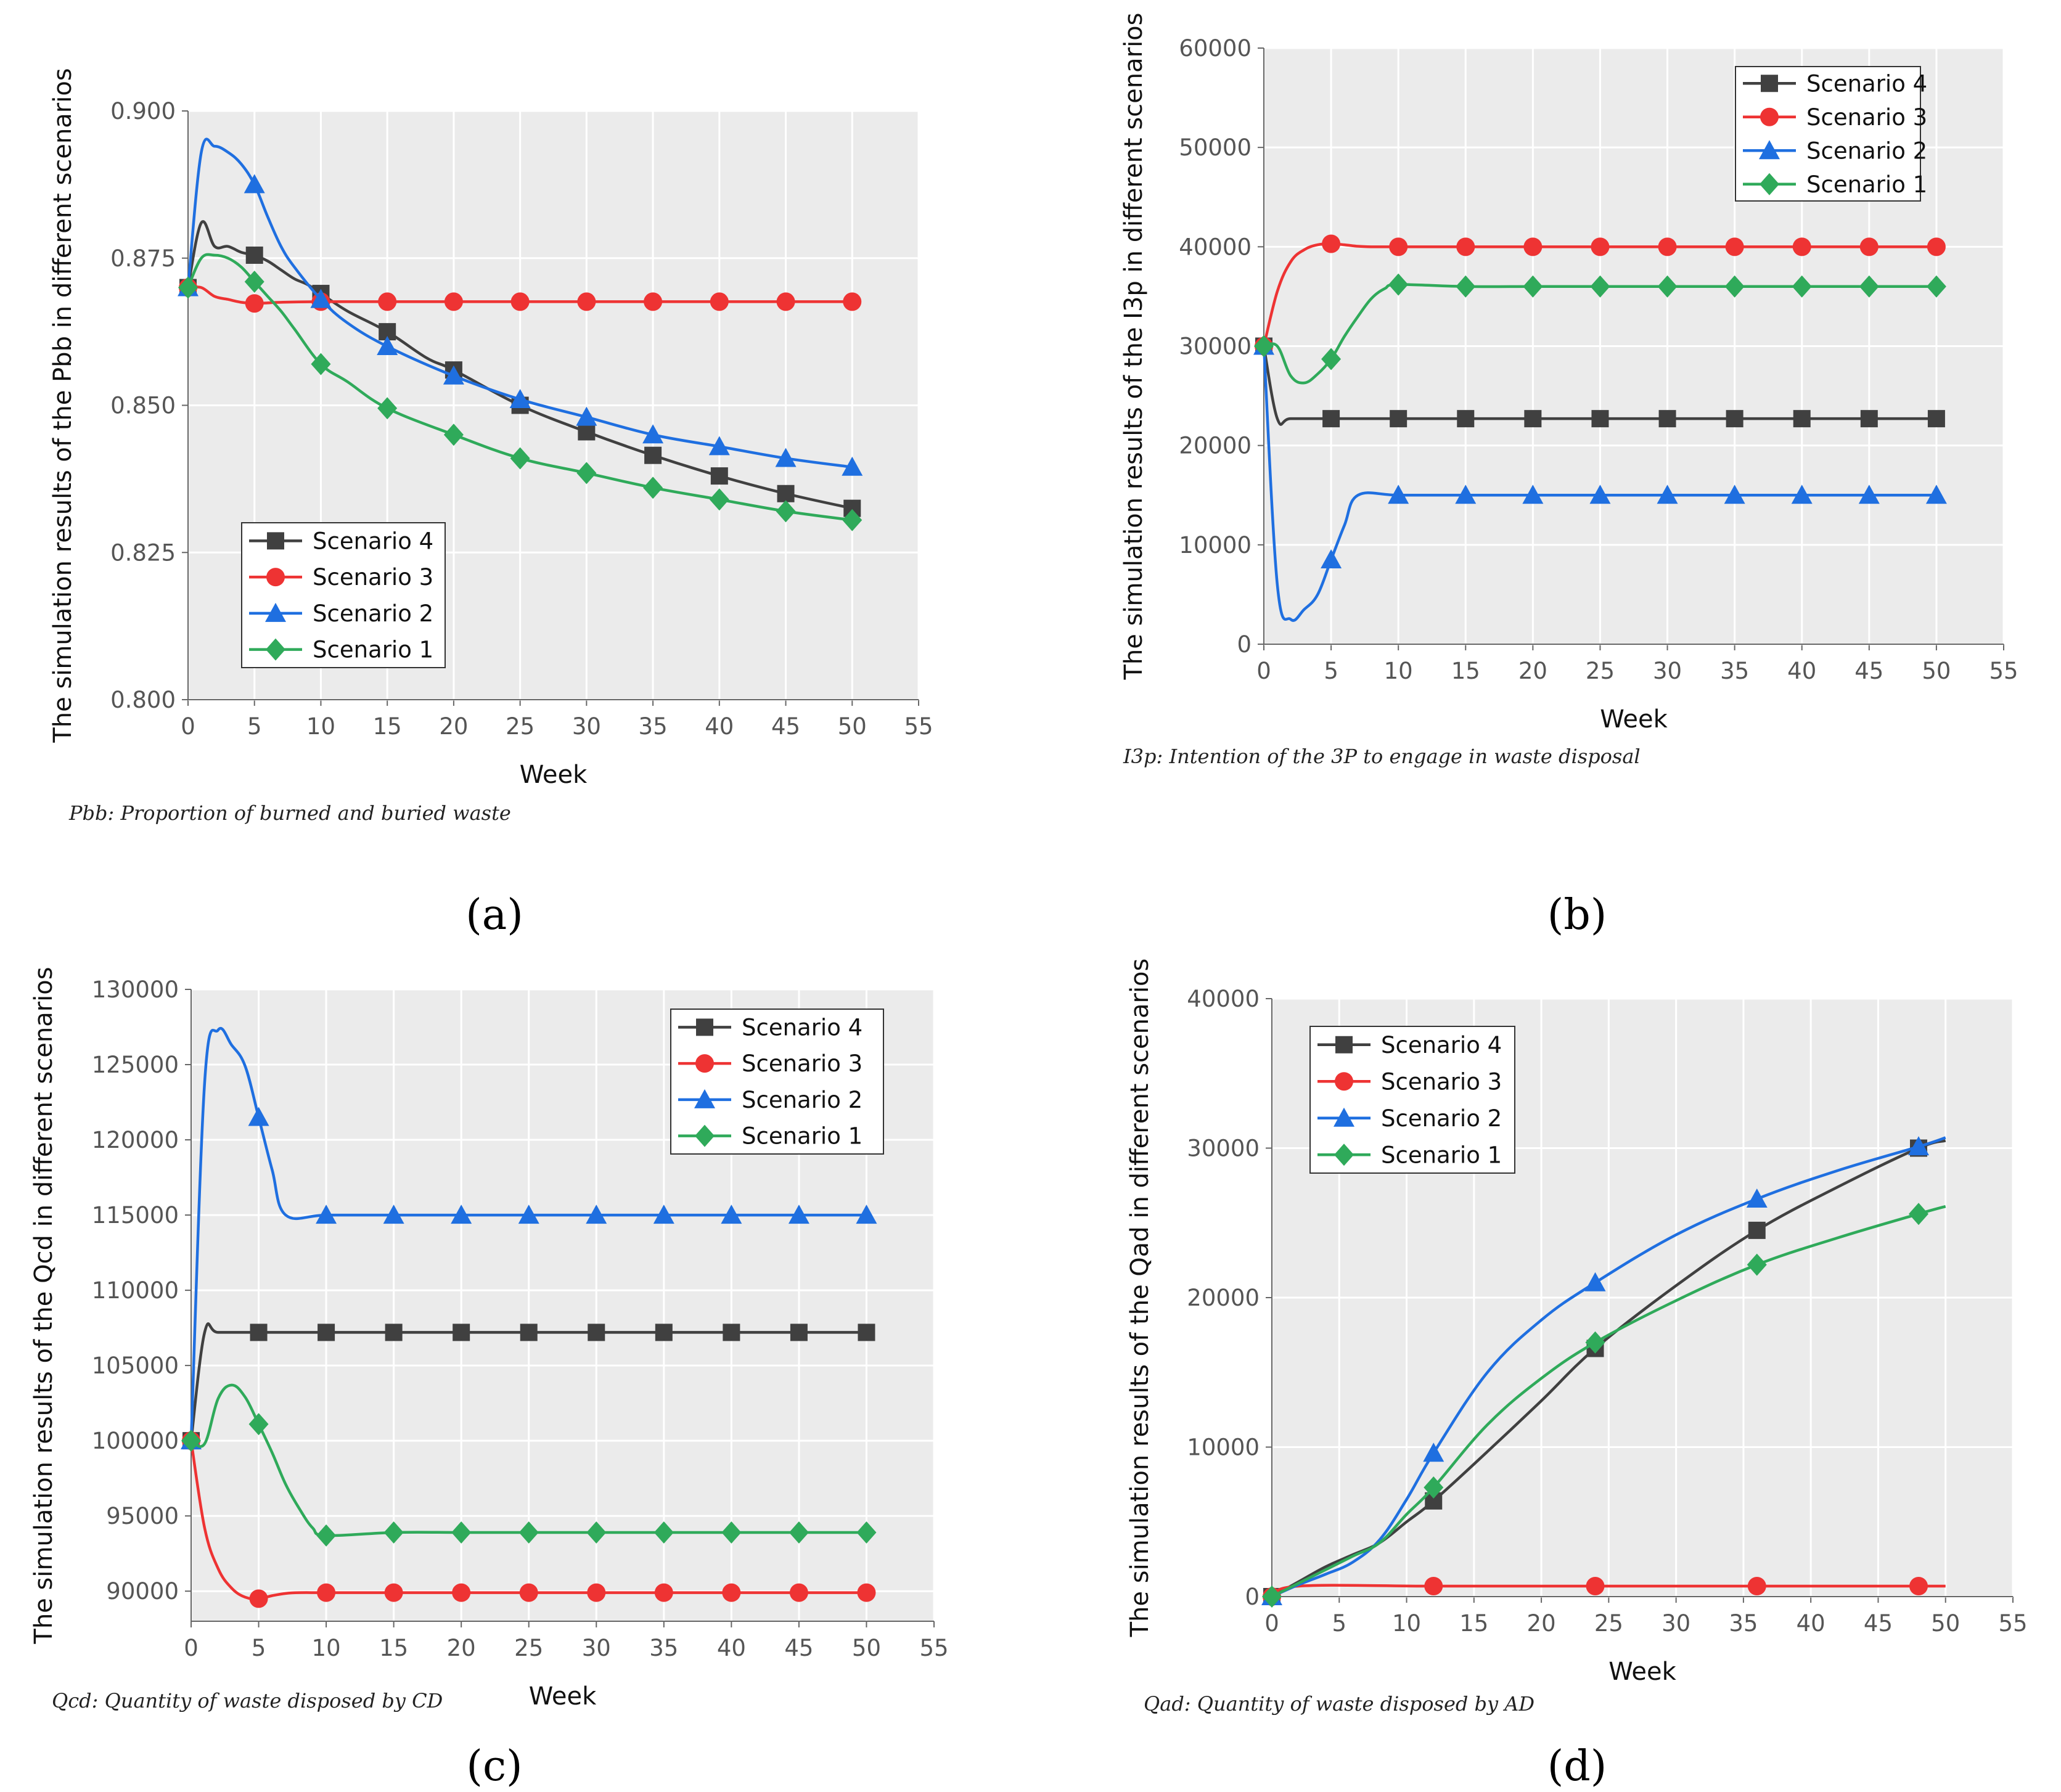  Describe the element at coordinates (1223, 1148) in the screenshot. I see `y-tick-label: 30000` at that location.